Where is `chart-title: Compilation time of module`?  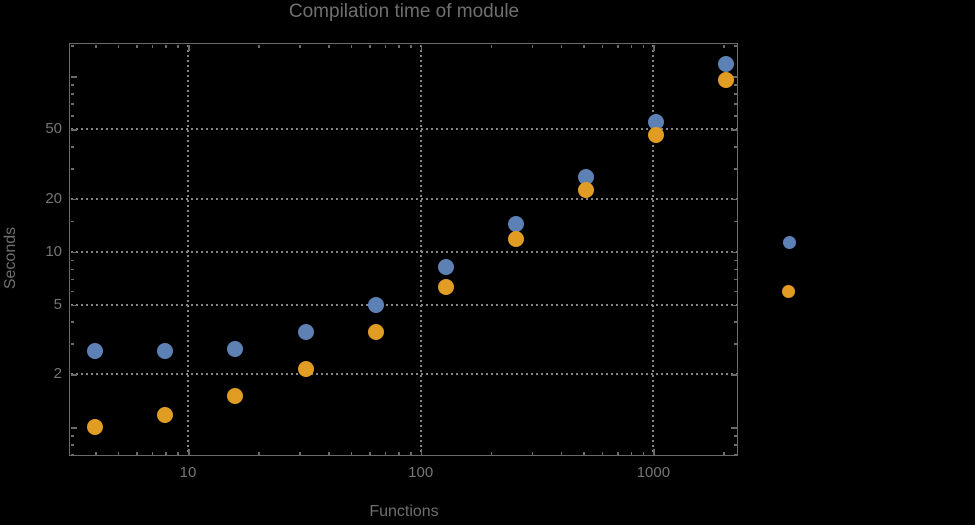
chart-title: Compilation time of module is located at coordinates (404, 11).